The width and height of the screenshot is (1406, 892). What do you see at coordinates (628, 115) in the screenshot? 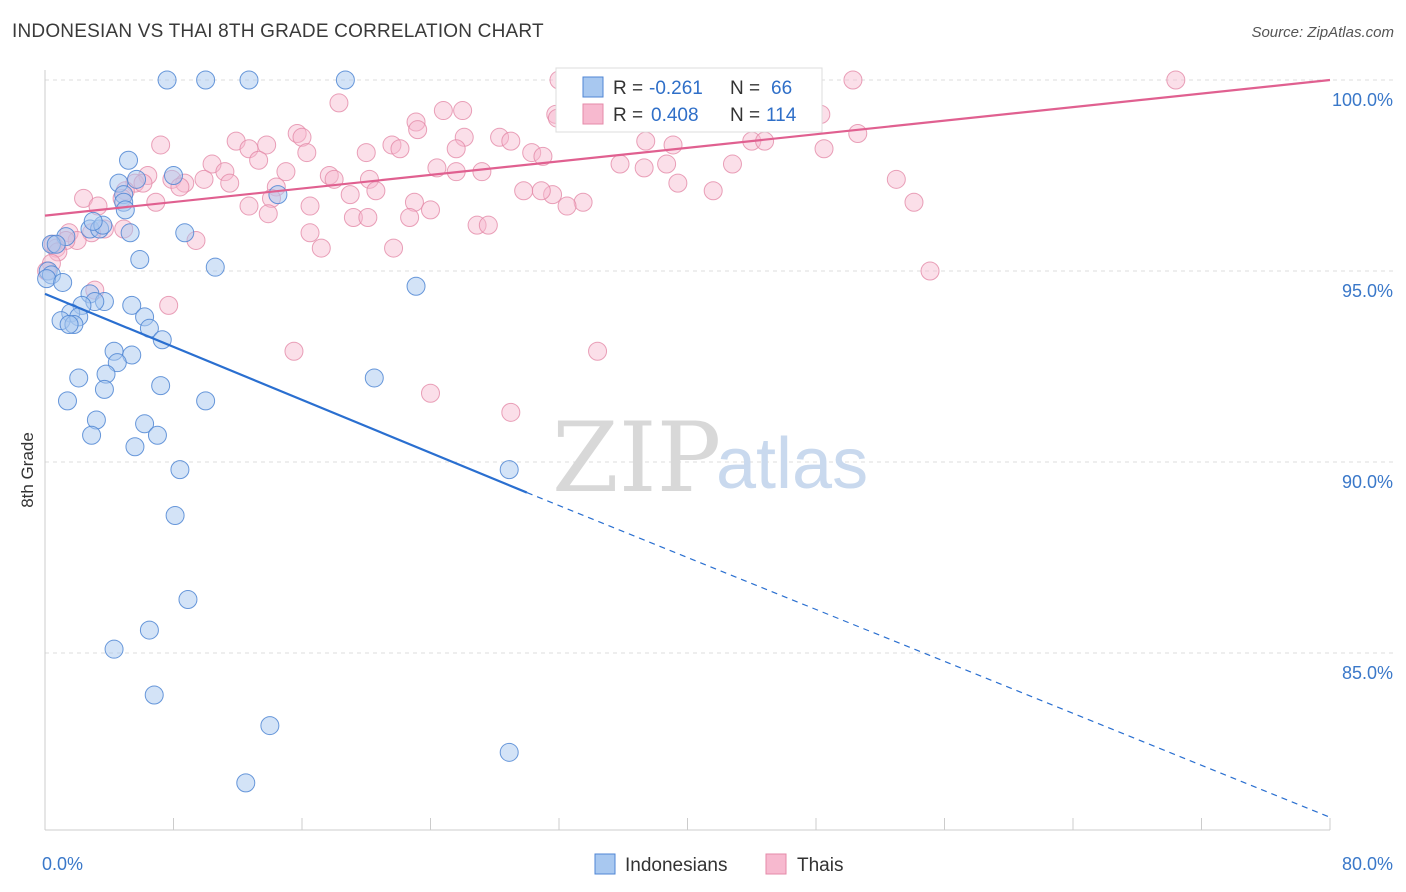
I see `legend-r-label-pink: R =` at bounding box center [628, 115].